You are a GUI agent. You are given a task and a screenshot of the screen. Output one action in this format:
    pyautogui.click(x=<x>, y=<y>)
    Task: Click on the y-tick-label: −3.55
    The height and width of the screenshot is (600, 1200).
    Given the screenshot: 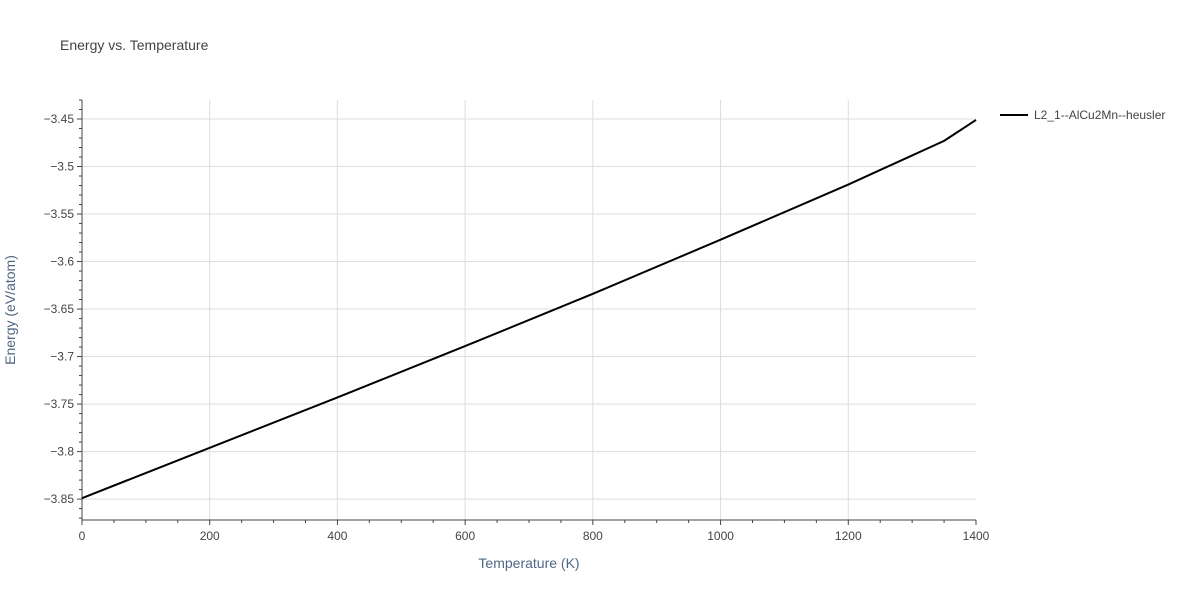 What is the action you would take?
    pyautogui.click(x=59, y=214)
    